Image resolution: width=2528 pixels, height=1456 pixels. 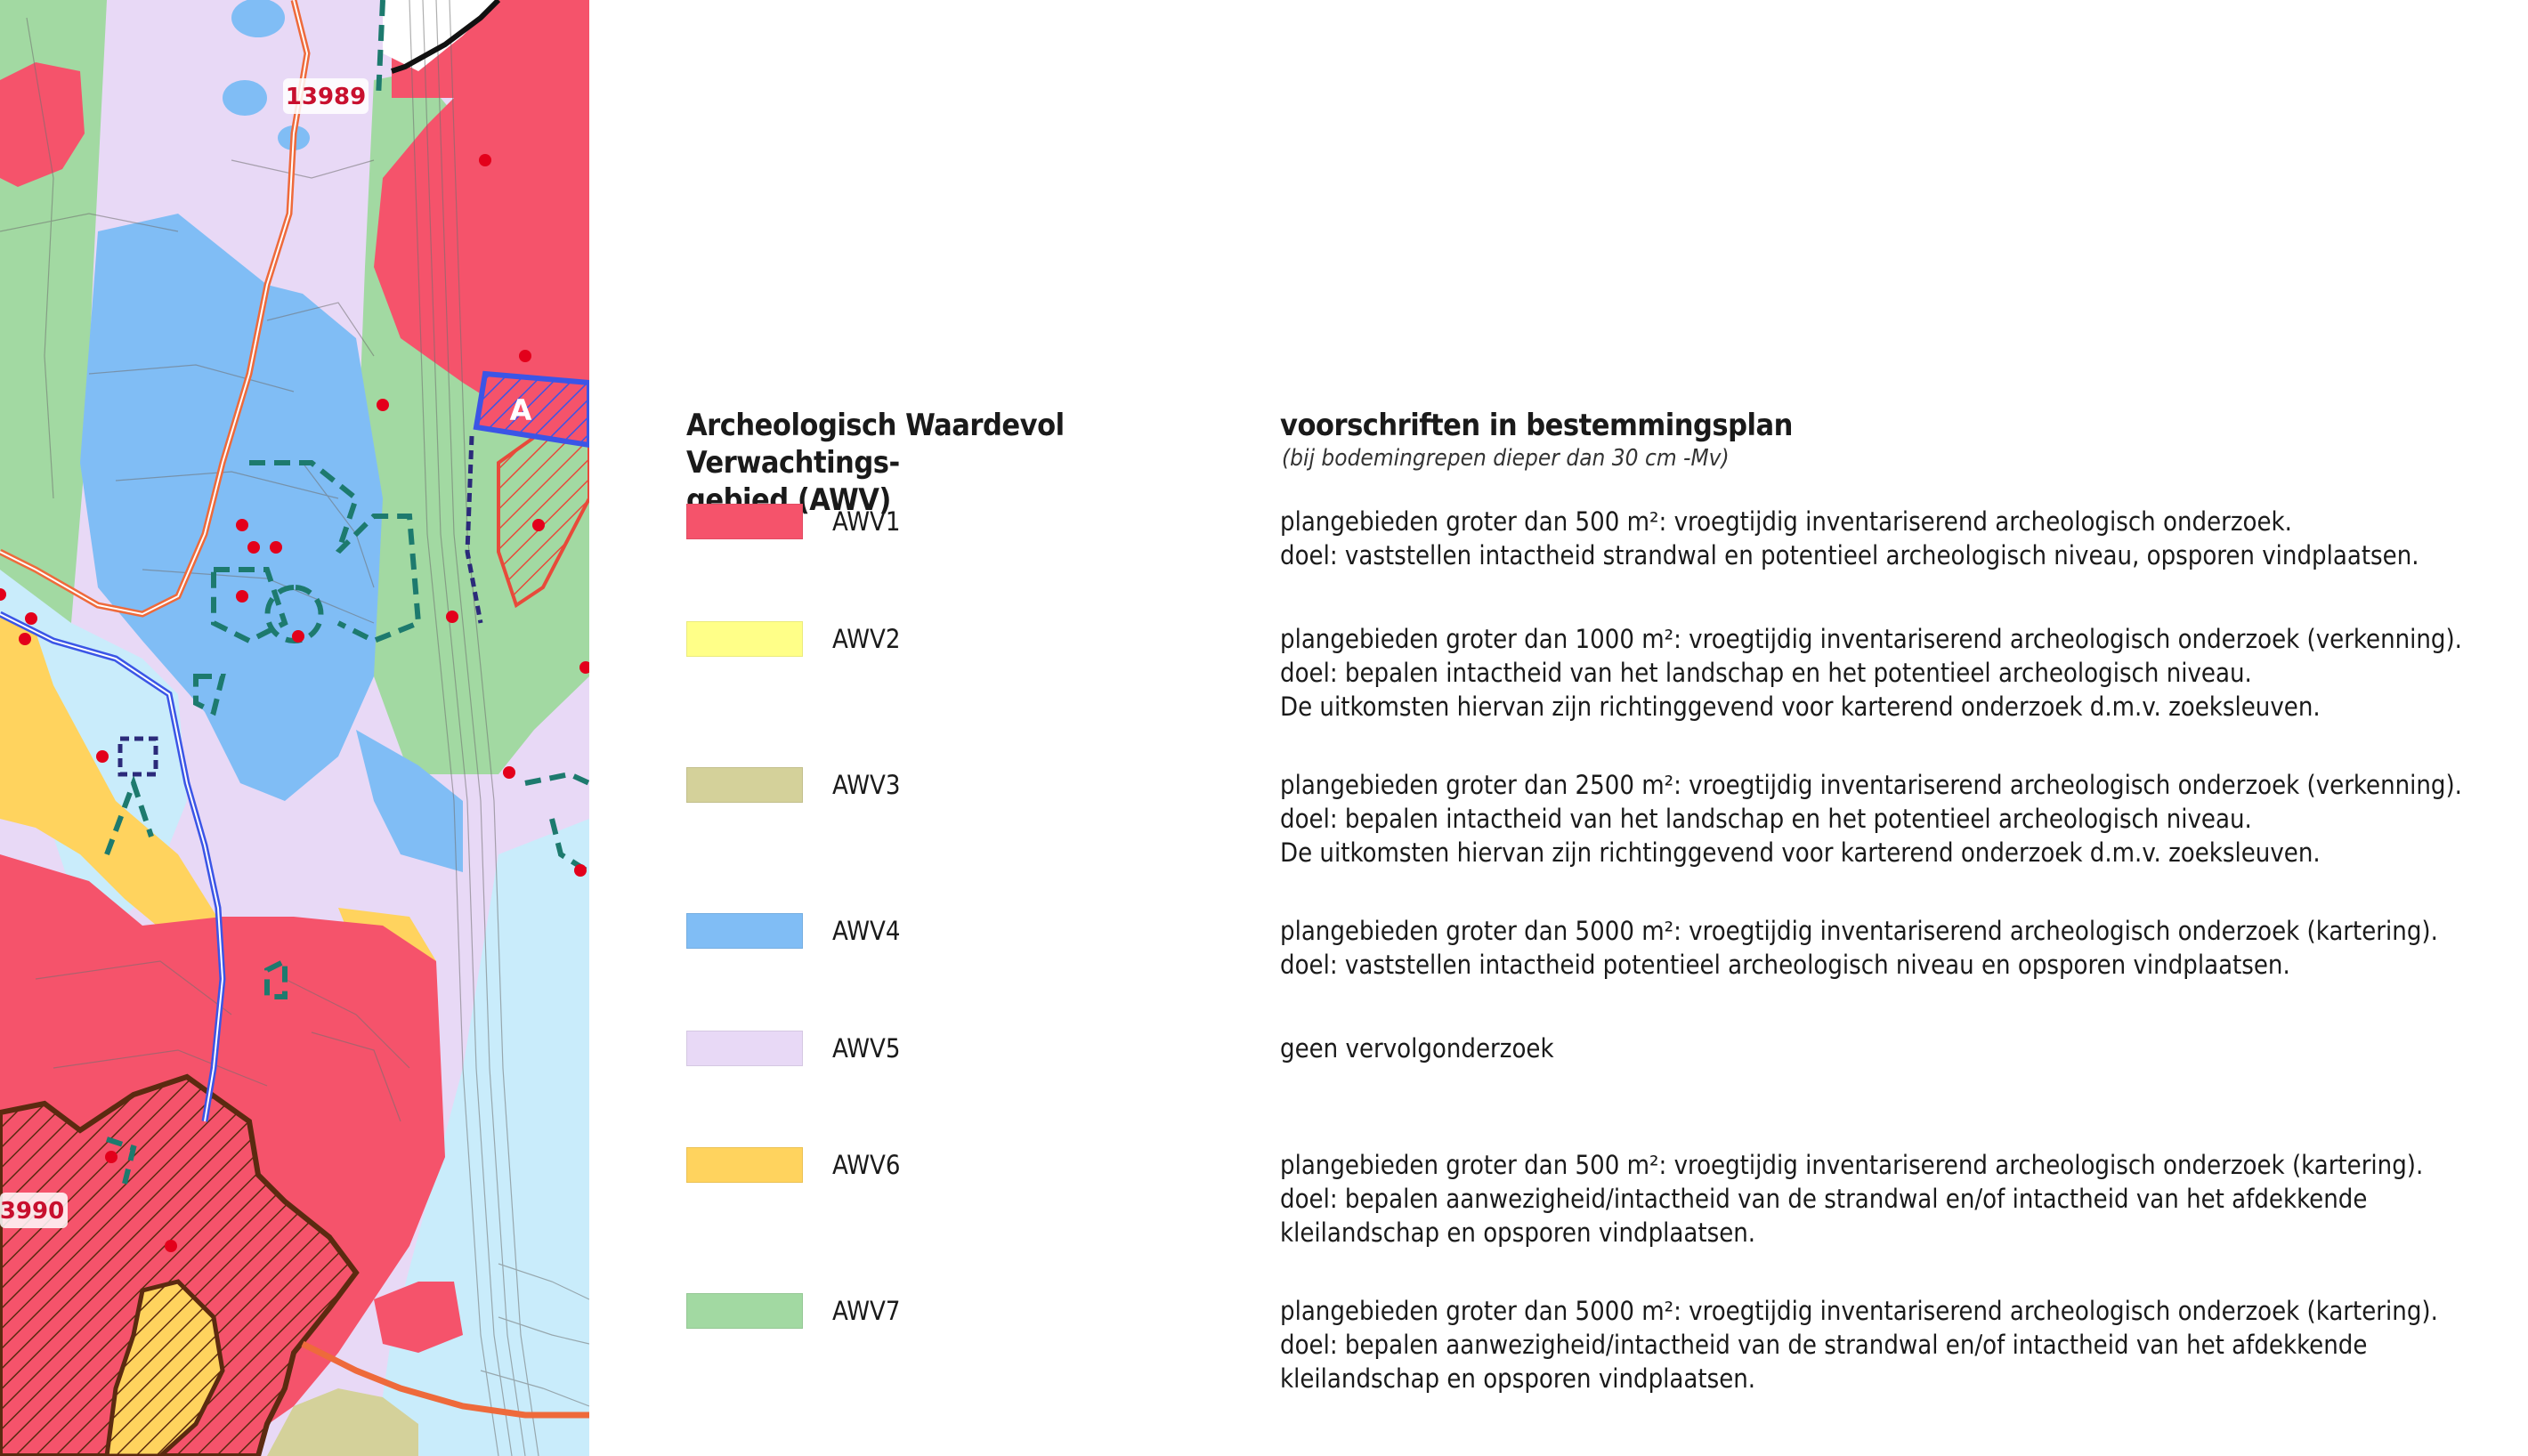 I want to click on swatch-awv1, so click(x=744, y=521).